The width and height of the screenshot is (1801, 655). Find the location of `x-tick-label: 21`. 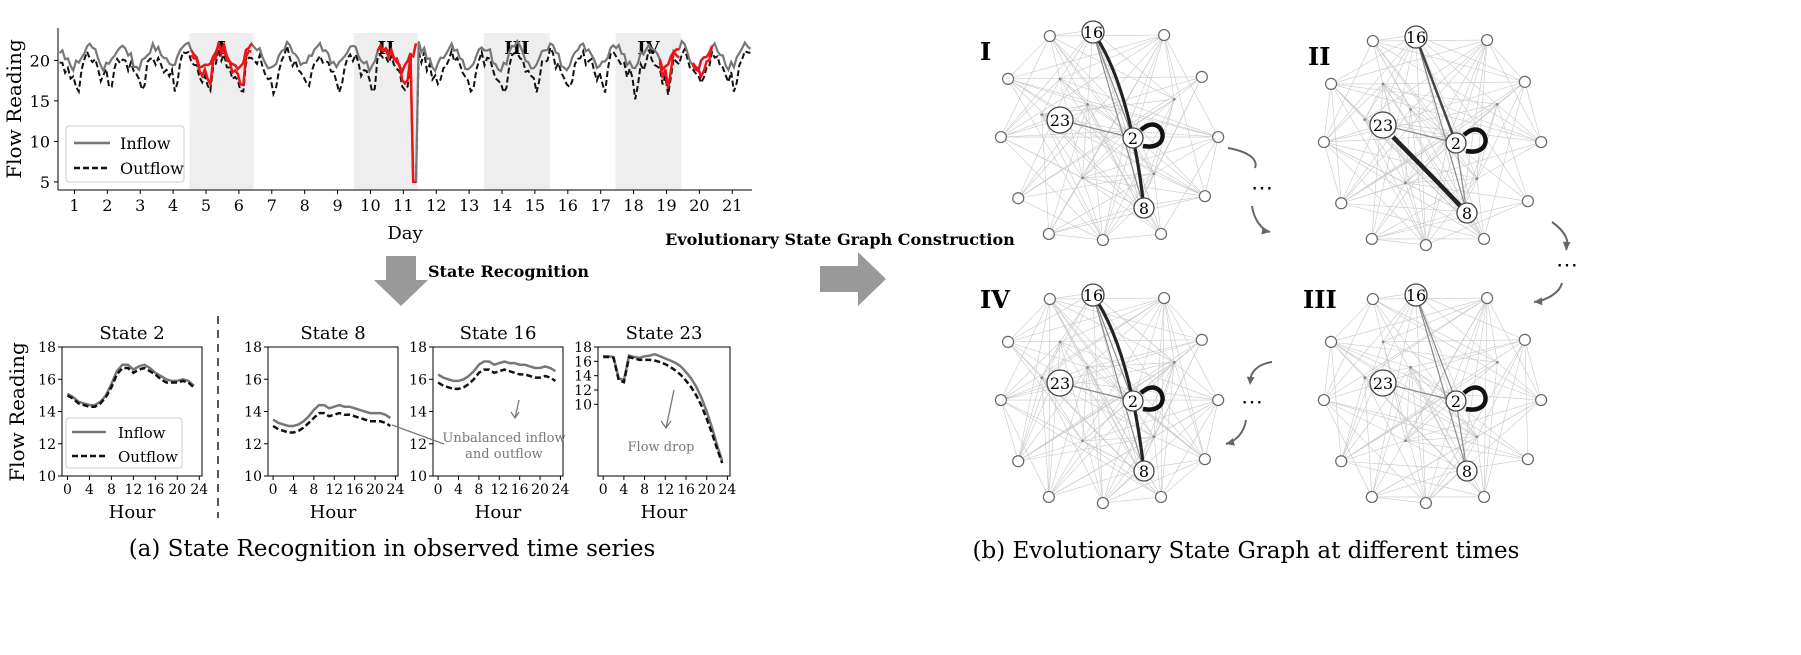

x-tick-label: 21 is located at coordinates (732, 205).